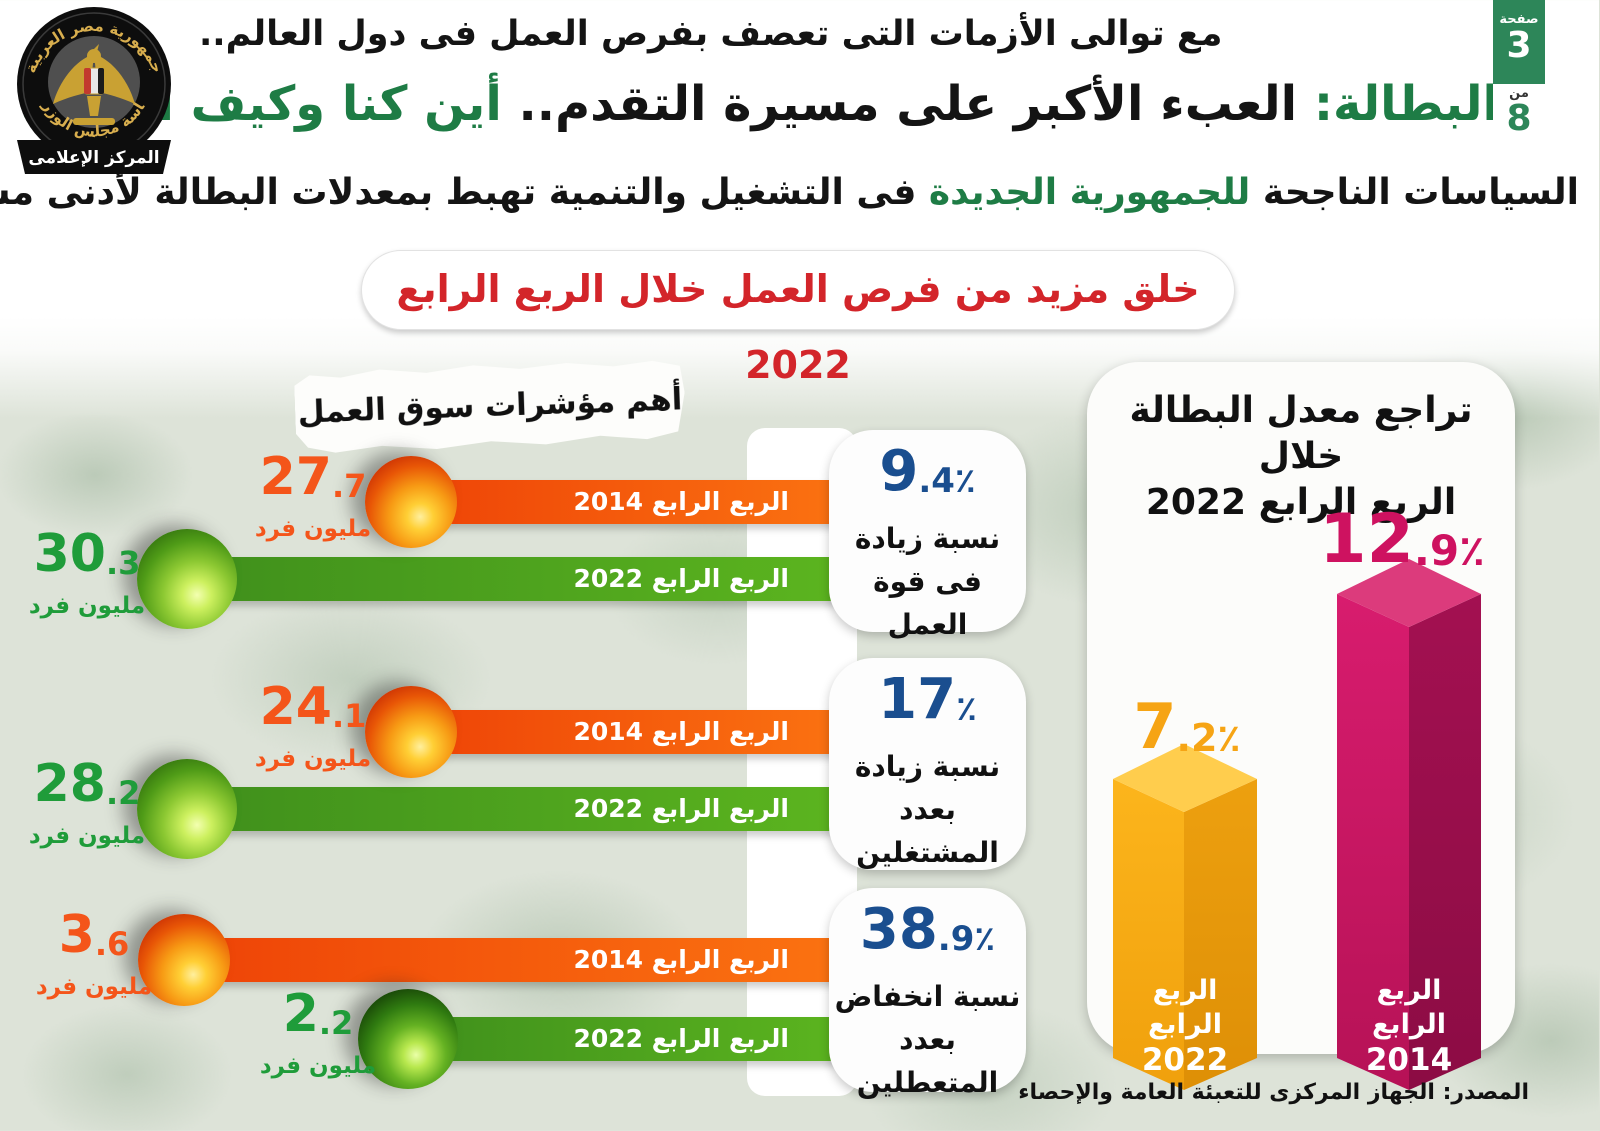 This screenshot has height=1131, width=1600. What do you see at coordinates (113, 944) in the screenshot?
I see `value-frac: .6` at bounding box center [113, 944].